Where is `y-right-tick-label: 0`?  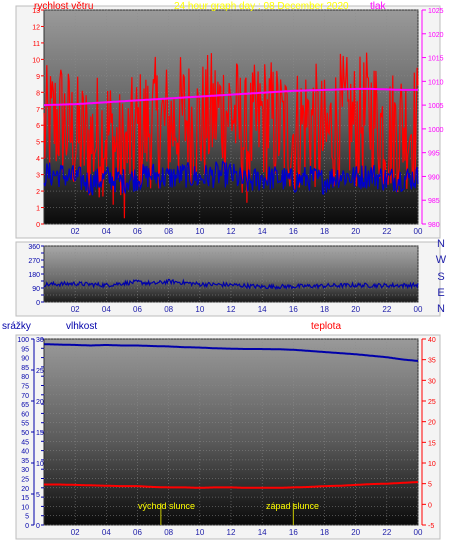 y-right-tick-label: 0 is located at coordinates (430, 505).